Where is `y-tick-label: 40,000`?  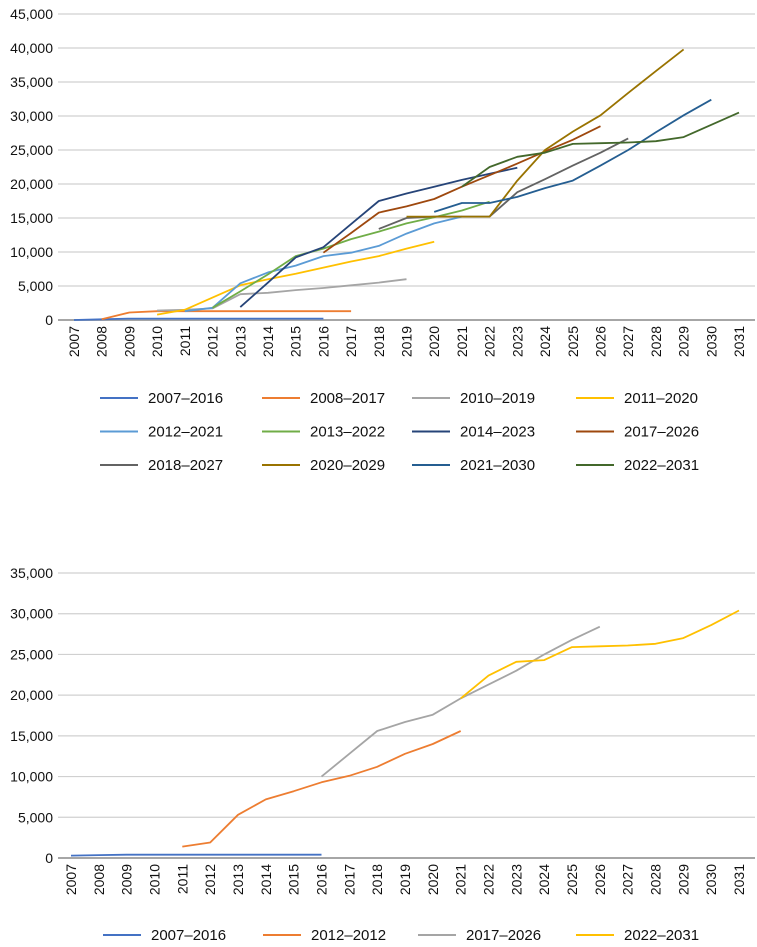 y-tick-label: 40,000 is located at coordinates (31, 48).